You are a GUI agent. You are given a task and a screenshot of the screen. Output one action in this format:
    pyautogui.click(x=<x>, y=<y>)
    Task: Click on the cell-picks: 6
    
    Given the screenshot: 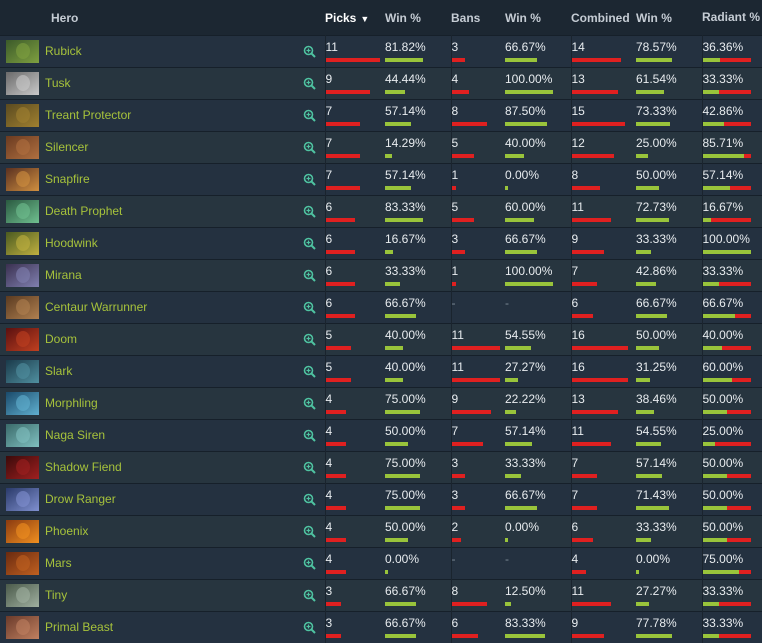 What is the action you would take?
    pyautogui.click(x=356, y=303)
    